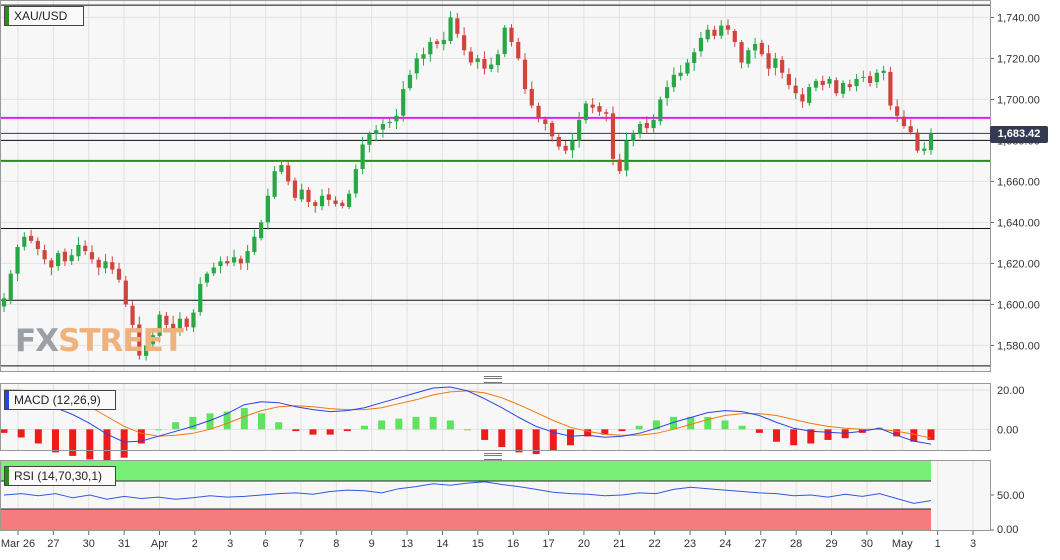 This screenshot has width=1060, height=560. Describe the element at coordinates (493, 379) in the screenshot. I see `pane-resize-handle-macd` at that location.